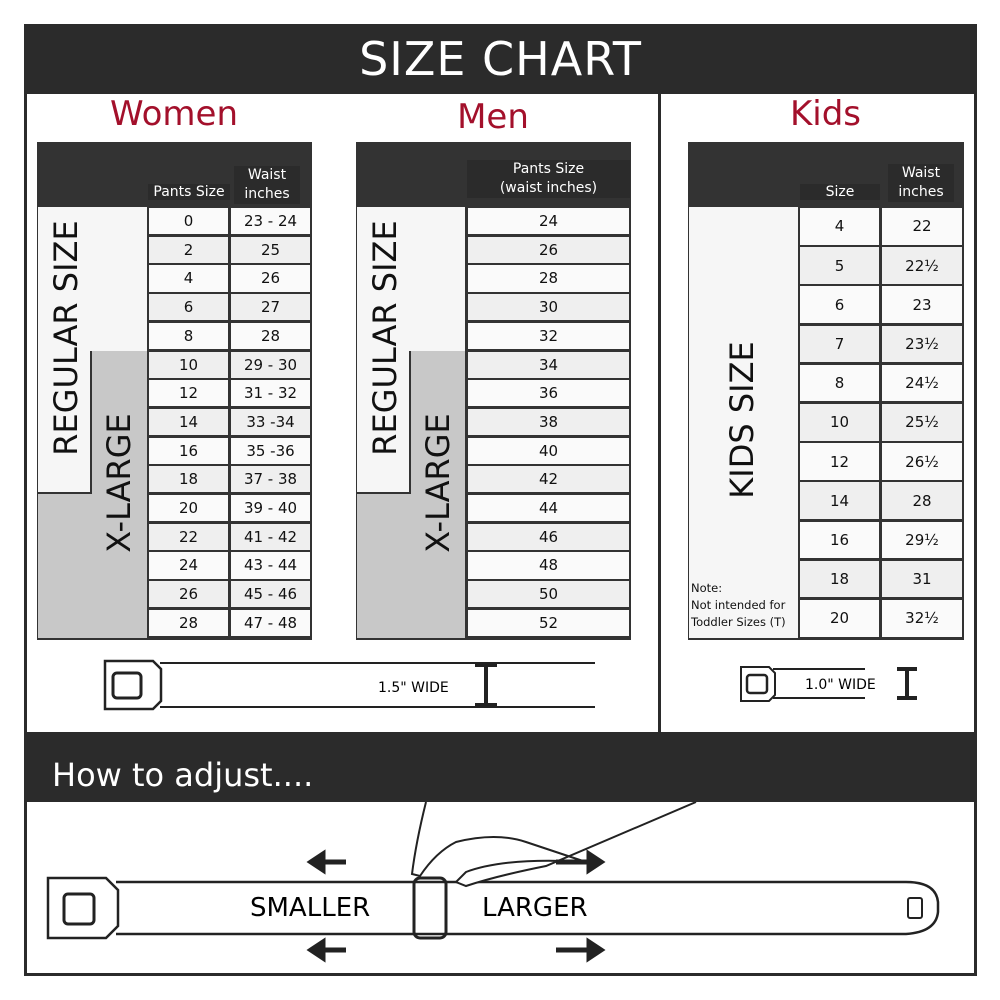 The width and height of the screenshot is (1000, 1000). Describe the element at coordinates (188, 450) in the screenshot. I see `women-size-cell: 16` at that location.